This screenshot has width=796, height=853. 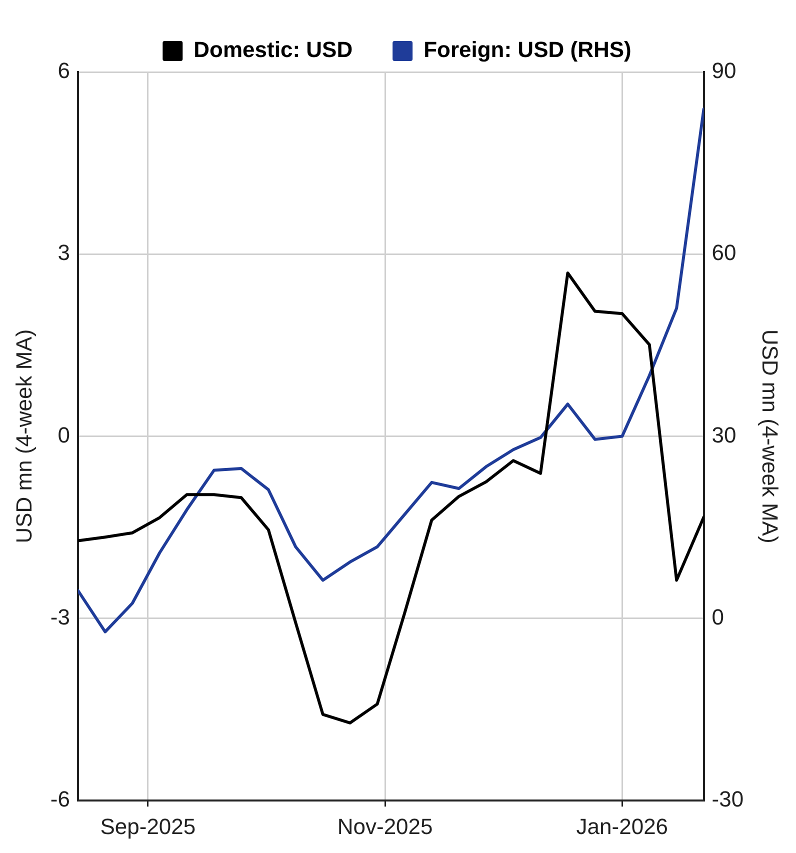 I want to click on y-tick-label: -6, so click(x=60, y=799).